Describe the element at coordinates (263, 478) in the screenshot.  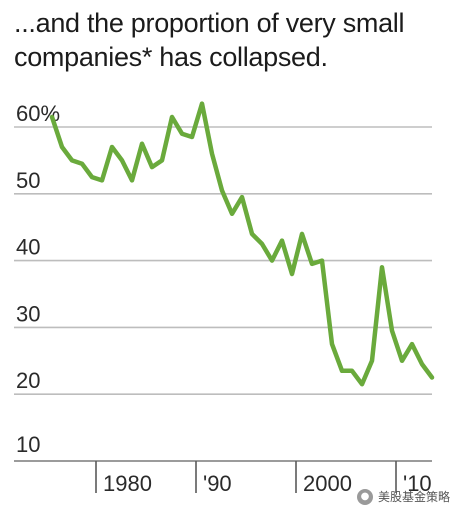
I see `x-axis: 1980 '90 2000 '10` at that location.